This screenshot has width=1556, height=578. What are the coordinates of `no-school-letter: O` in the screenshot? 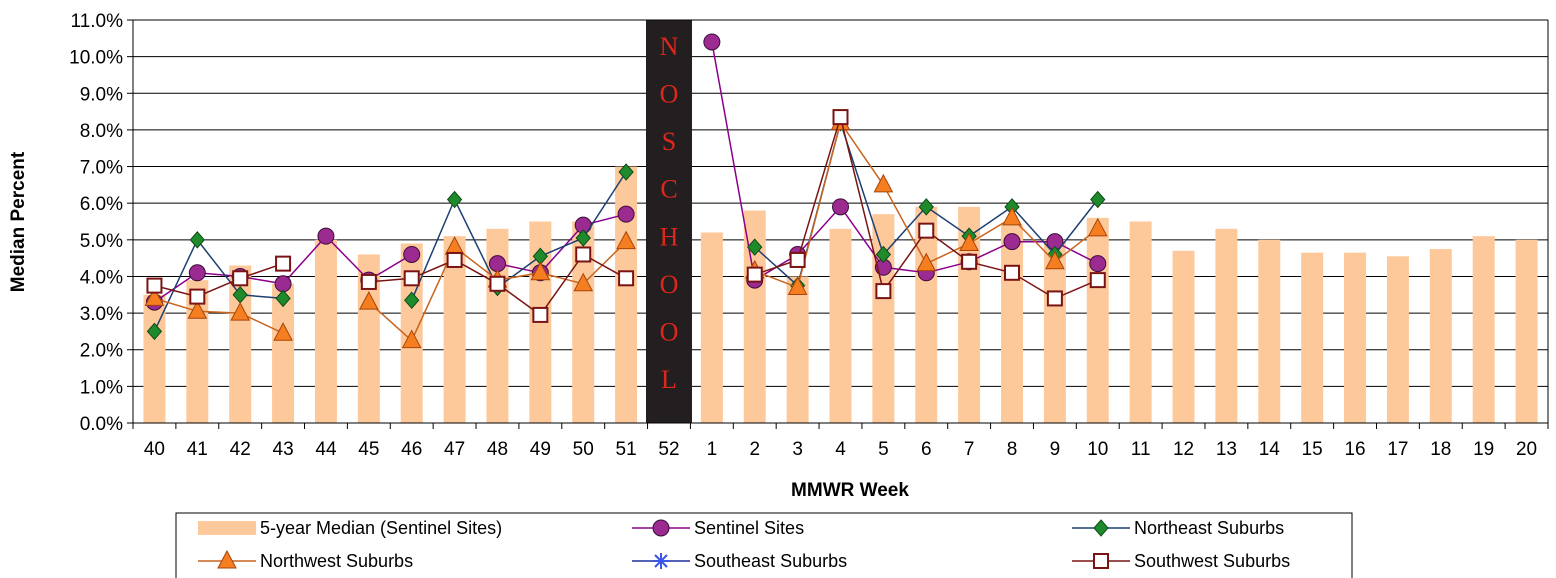 It's located at (669, 284).